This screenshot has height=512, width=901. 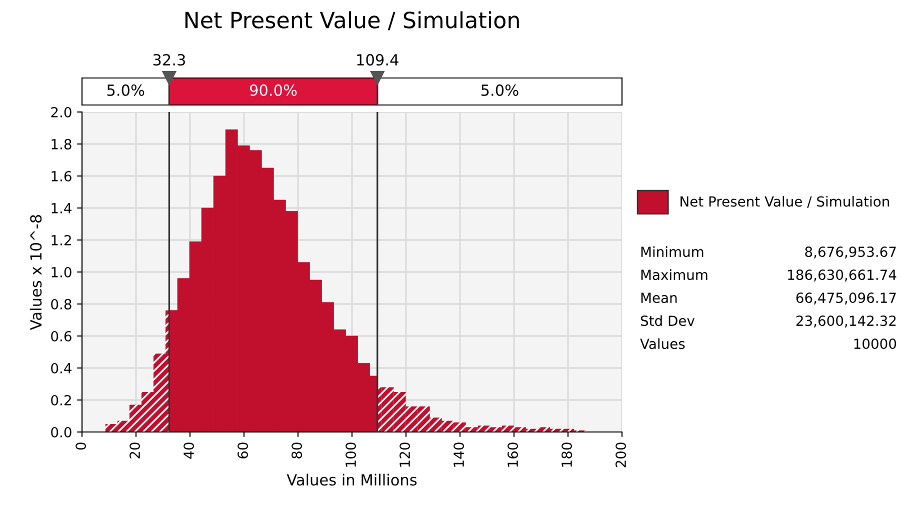 I want to click on x-tick-label: 160, so click(x=513, y=454).